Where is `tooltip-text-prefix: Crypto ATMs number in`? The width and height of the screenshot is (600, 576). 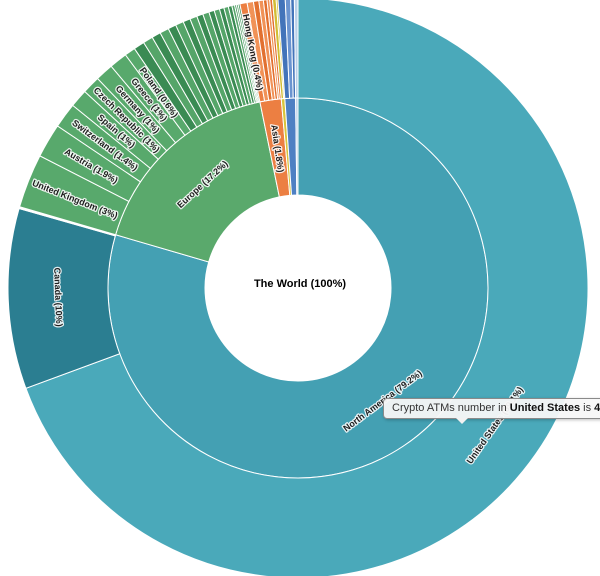 tooltip-text-prefix: Crypto ATMs number in is located at coordinates (451, 408).